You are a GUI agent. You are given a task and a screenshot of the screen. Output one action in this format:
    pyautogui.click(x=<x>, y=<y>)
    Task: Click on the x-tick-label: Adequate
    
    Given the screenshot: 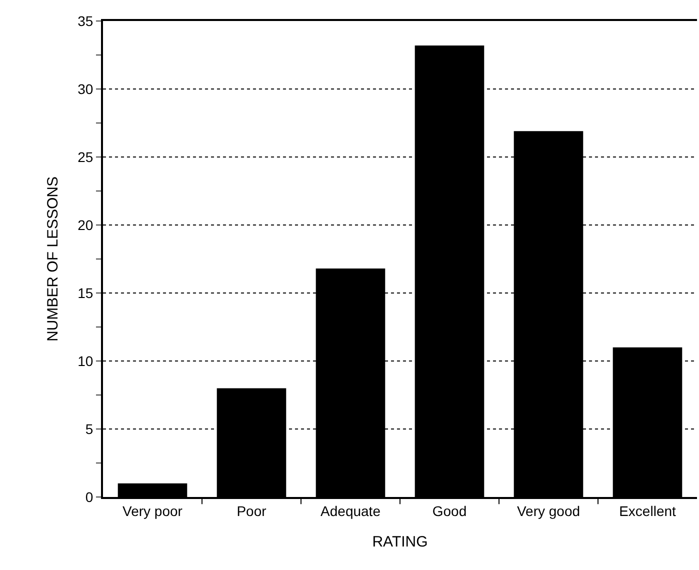 What is the action you would take?
    pyautogui.click(x=350, y=510)
    